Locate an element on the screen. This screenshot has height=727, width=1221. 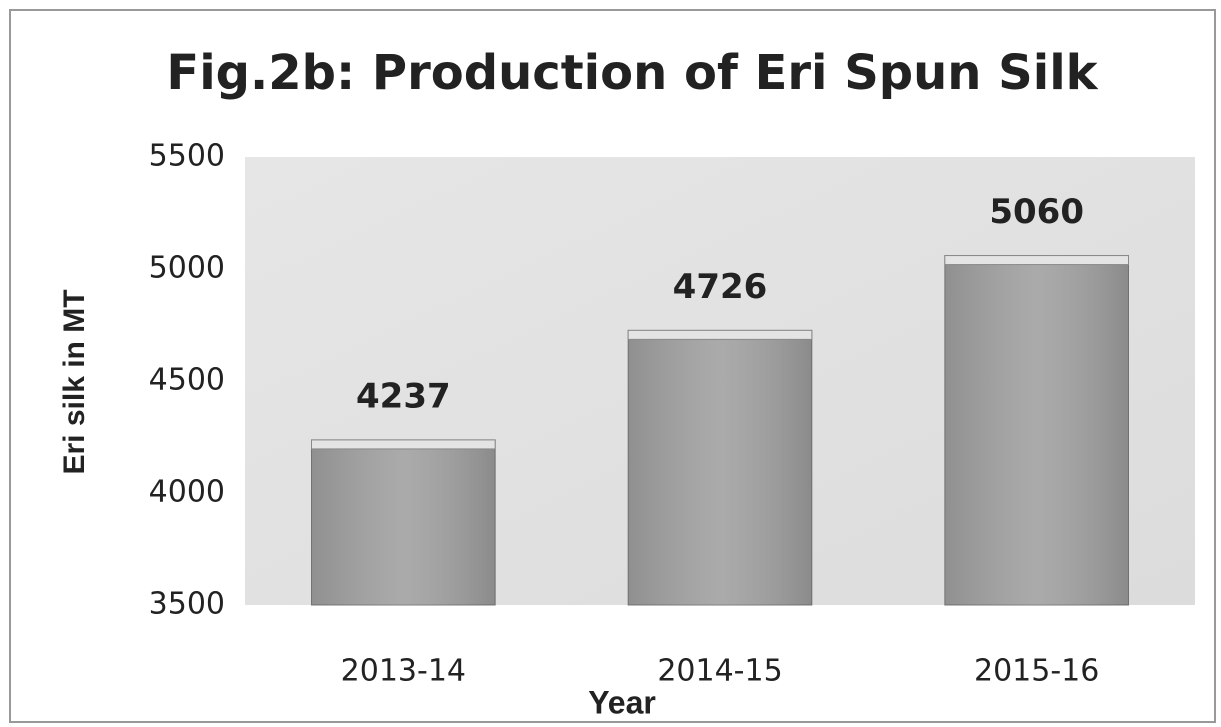
data-label: 5060 is located at coordinates (1036, 212).